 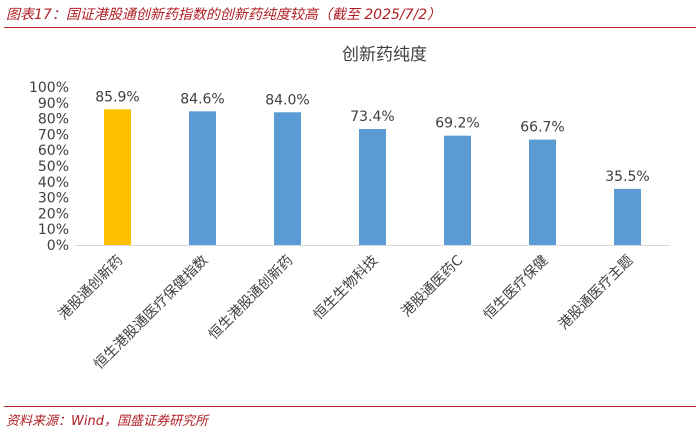 I want to click on figure-header: 图表17：国证港股通创新药指数的创新药纯度较高（截至 2025/7/2）, so click(x=350, y=15).